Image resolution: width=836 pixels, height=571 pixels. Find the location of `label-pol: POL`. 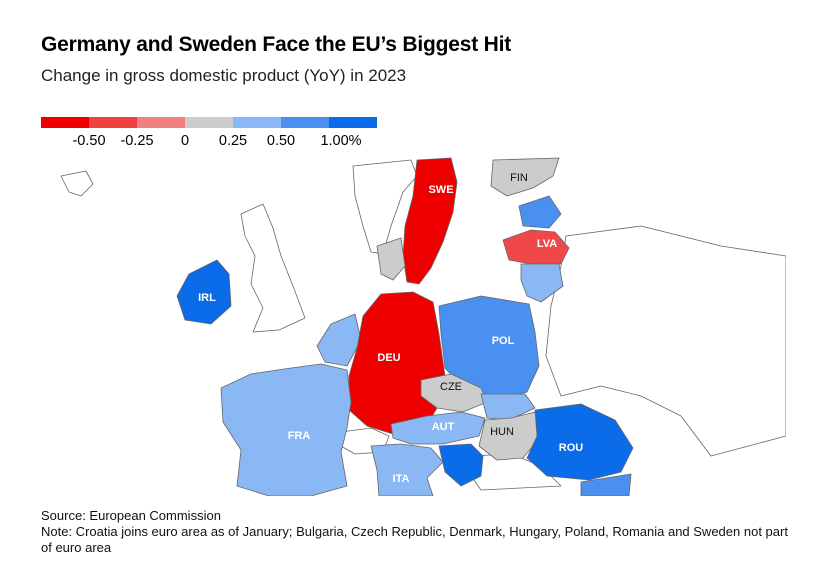

label-pol: POL is located at coordinates (503, 341).